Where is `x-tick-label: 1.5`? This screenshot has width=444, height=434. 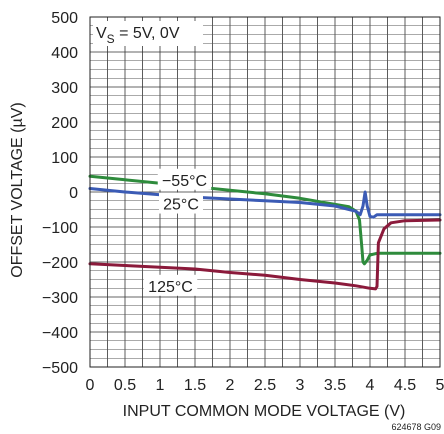
x-tick-label: 1.5 is located at coordinates (195, 385).